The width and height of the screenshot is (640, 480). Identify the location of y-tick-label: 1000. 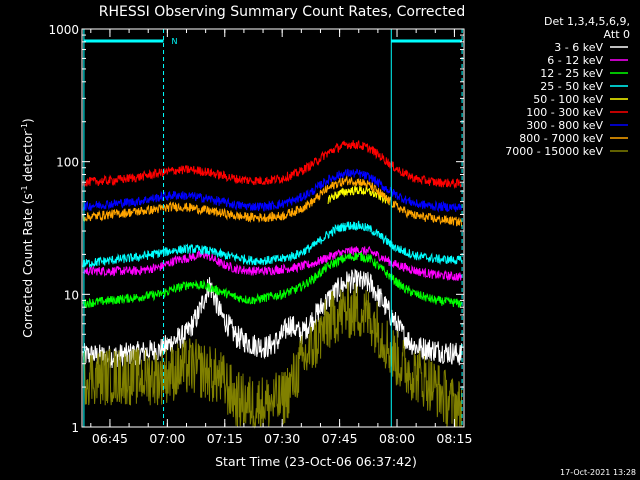
(63, 30).